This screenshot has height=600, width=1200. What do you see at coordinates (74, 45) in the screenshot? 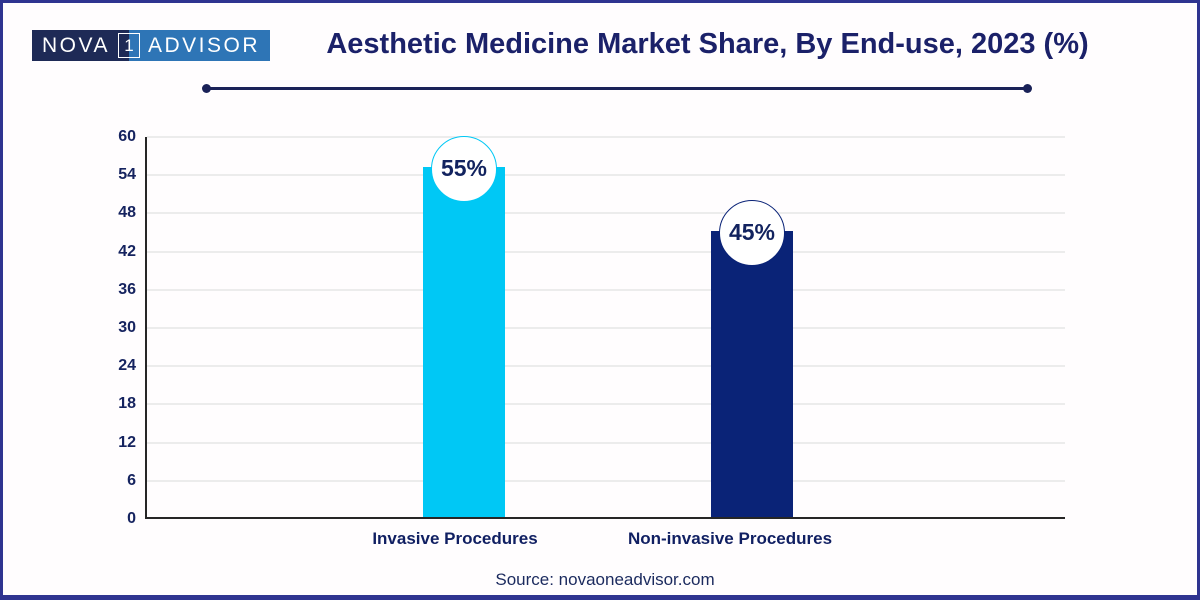
I see `logo-text-nova: NOVA` at bounding box center [74, 45].